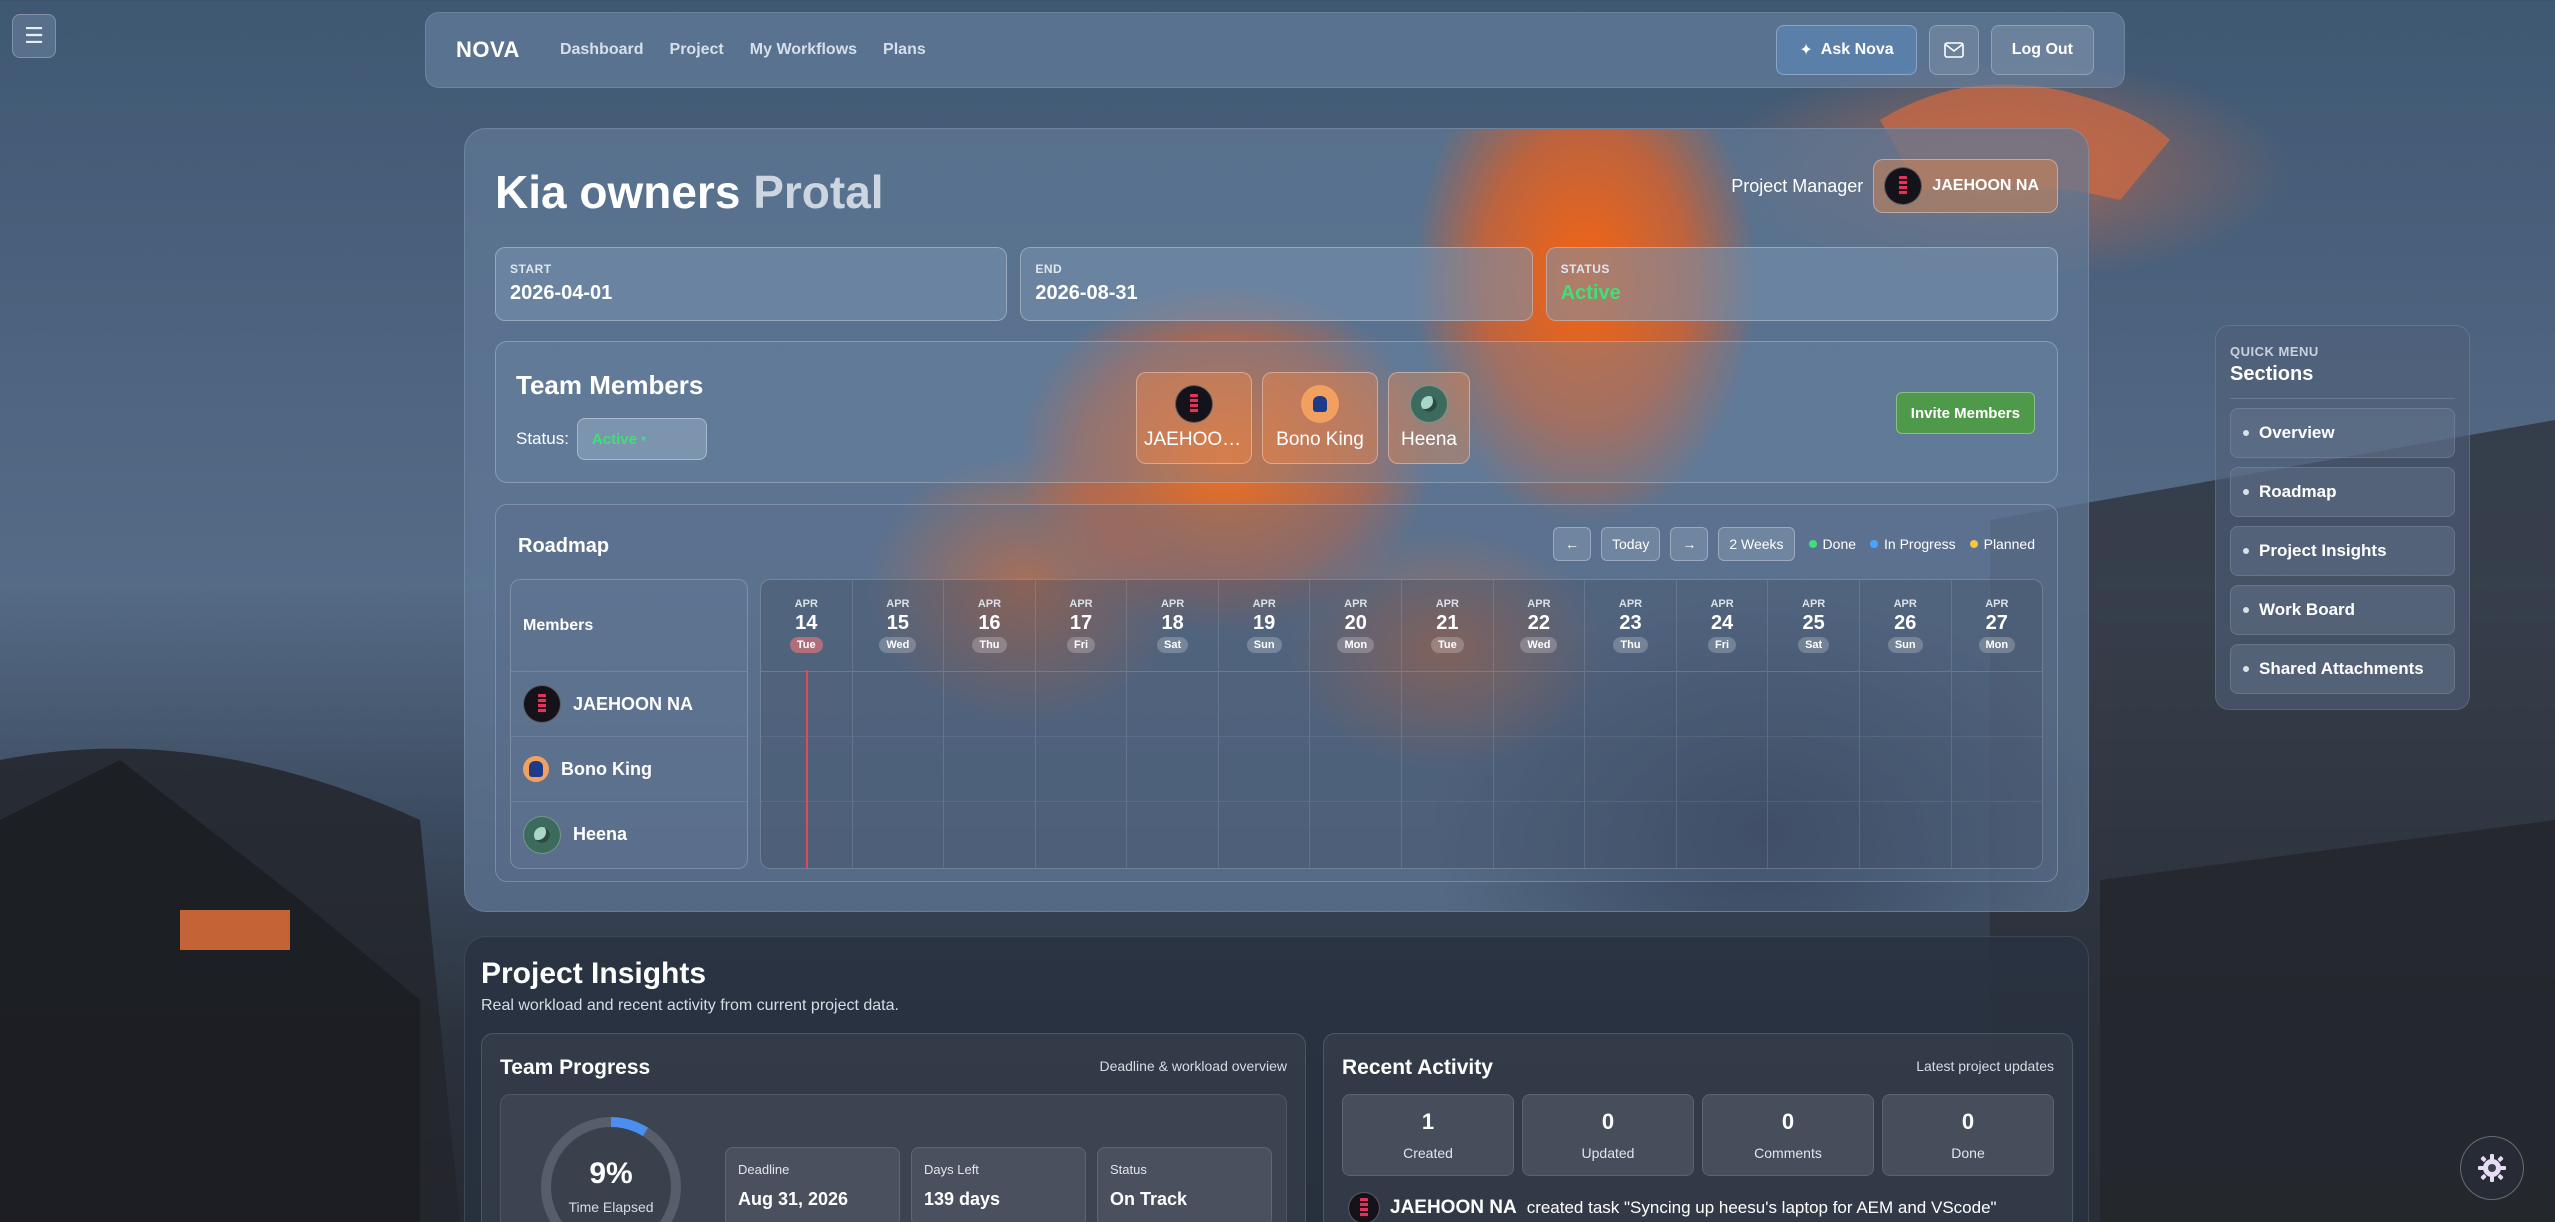 This screenshot has height=1222, width=2555. I want to click on roadmap-member-row: Bono King, so click(629, 769).